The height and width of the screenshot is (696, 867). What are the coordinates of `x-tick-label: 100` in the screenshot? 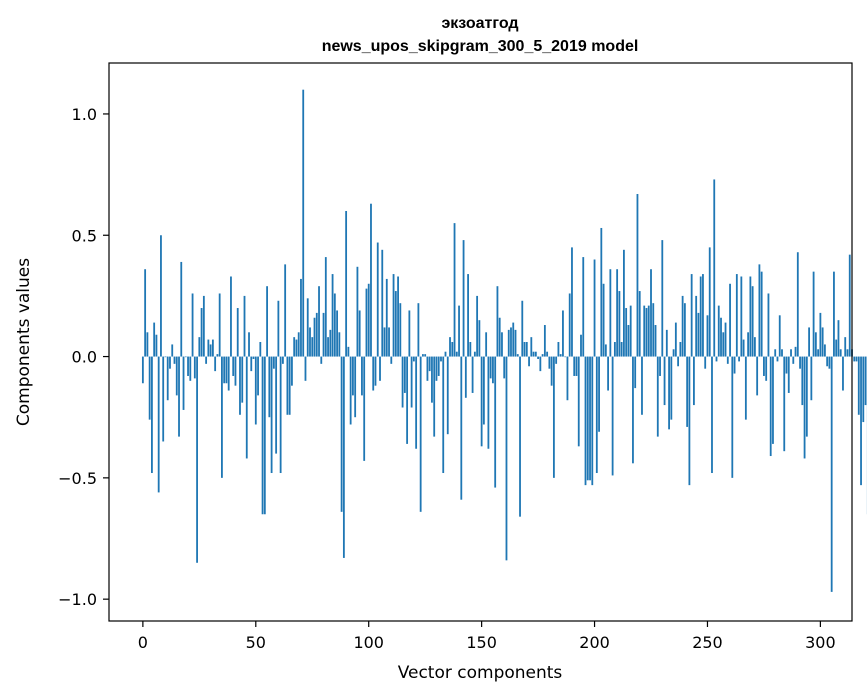 It's located at (368, 642).